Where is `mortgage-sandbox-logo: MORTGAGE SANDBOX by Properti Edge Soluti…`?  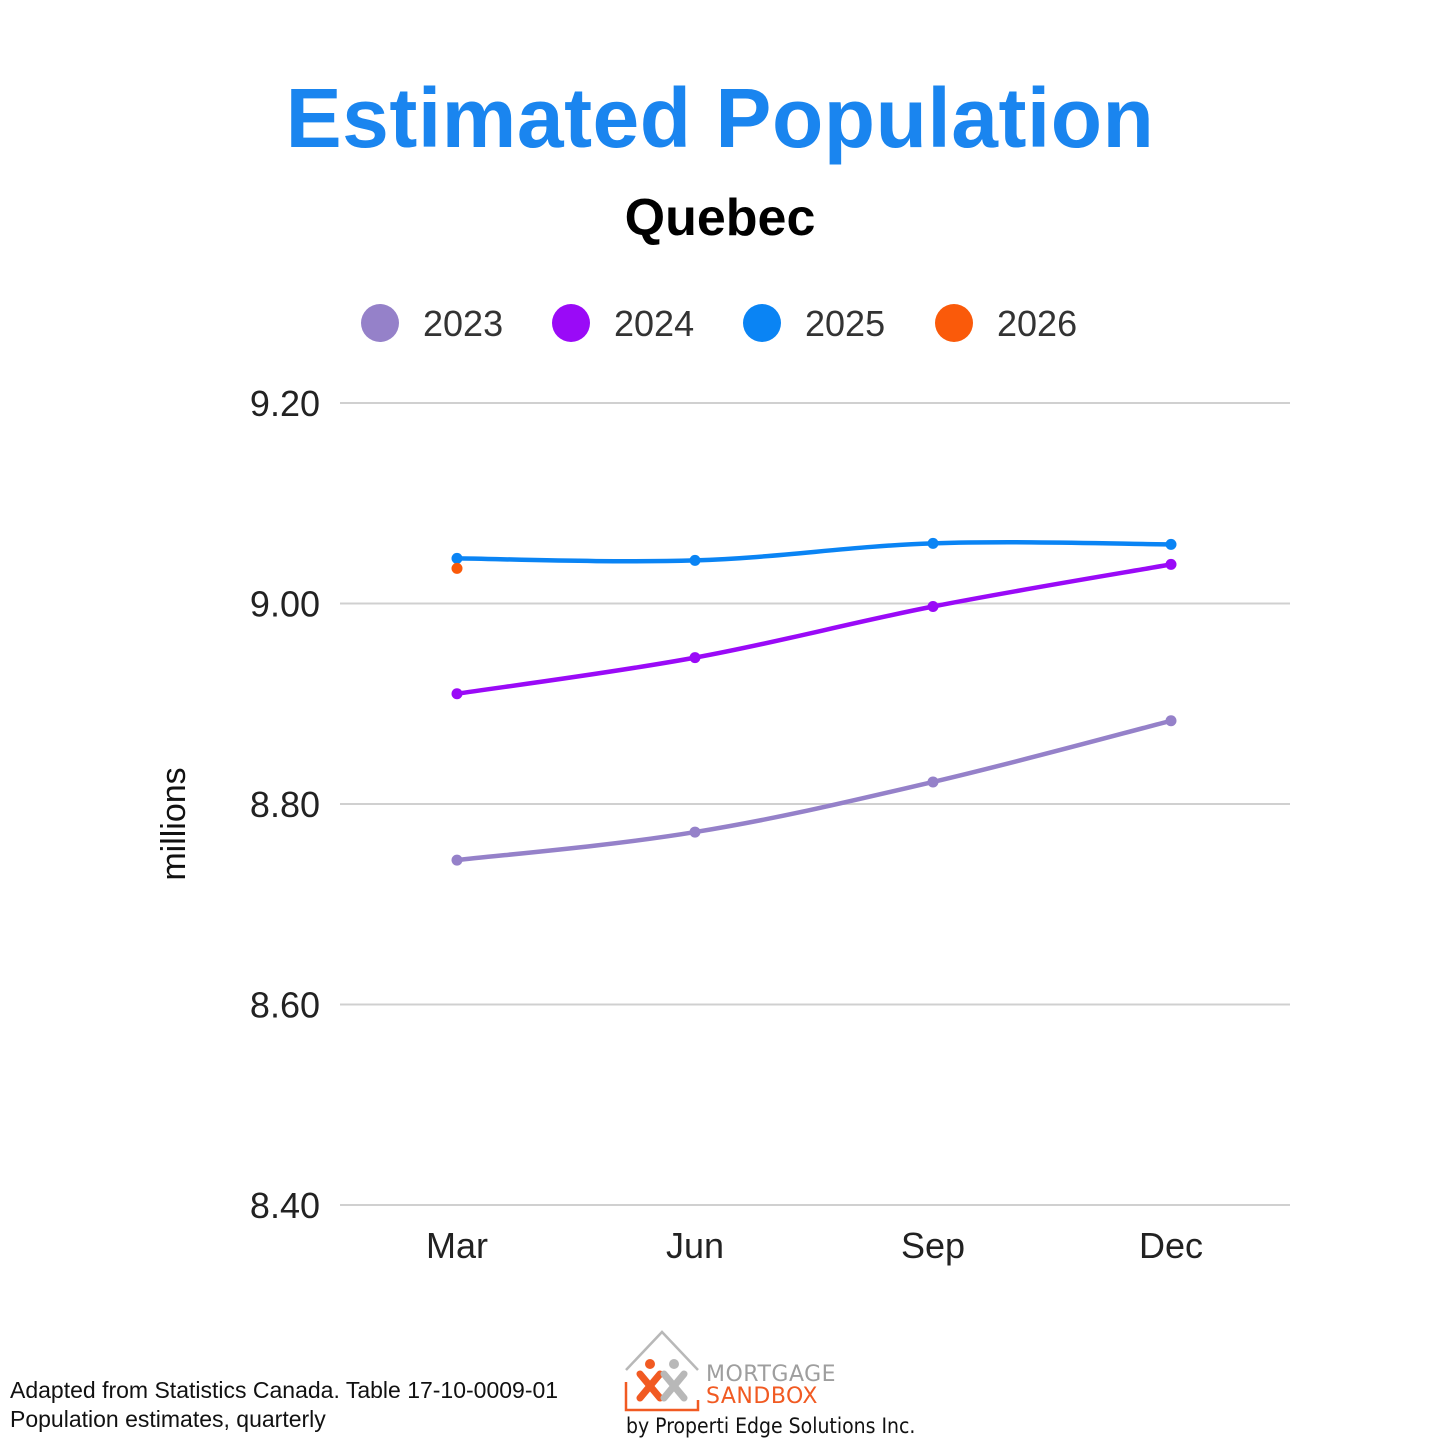
mortgage-sandbox-logo: MORTGAGE SANDBOX by Properti Edge Soluti… is located at coordinates (770, 1383).